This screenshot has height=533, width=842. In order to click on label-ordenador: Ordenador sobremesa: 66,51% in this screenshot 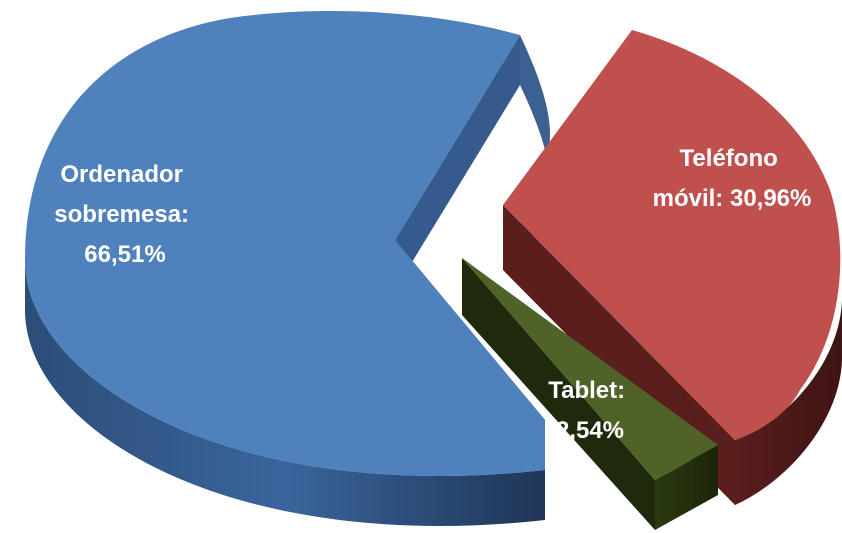, I will do `click(124, 214)`.